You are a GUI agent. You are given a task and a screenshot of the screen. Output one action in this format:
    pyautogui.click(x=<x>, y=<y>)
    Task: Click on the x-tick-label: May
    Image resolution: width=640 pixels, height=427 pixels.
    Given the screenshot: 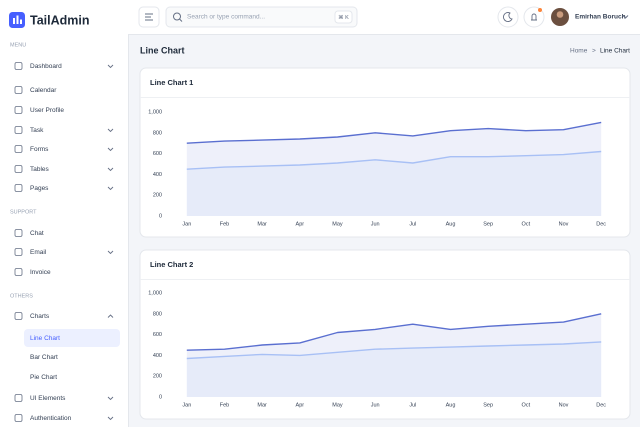 What is the action you would take?
    pyautogui.click(x=337, y=224)
    